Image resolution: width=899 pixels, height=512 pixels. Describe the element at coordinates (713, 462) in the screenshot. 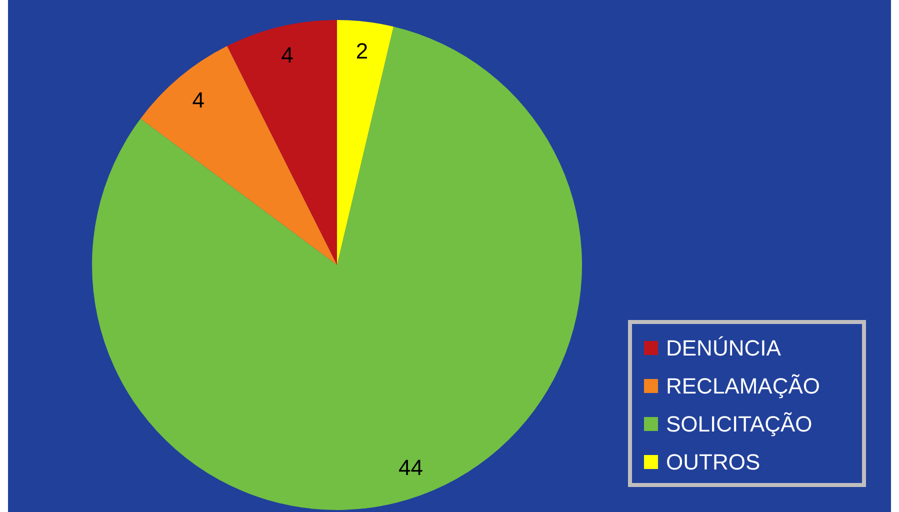

I see `legend-label: OUTROS` at that location.